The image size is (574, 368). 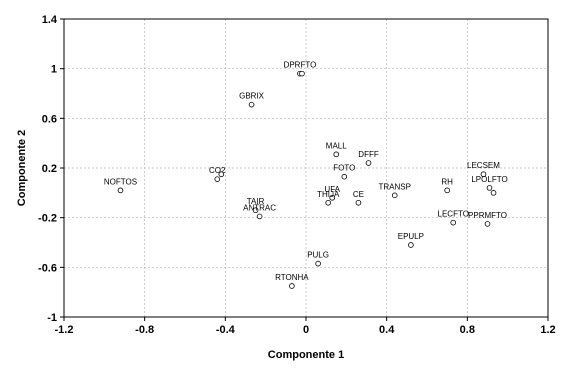 What do you see at coordinates (483, 165) in the screenshot?
I see `point-label: LECSEM` at bounding box center [483, 165].